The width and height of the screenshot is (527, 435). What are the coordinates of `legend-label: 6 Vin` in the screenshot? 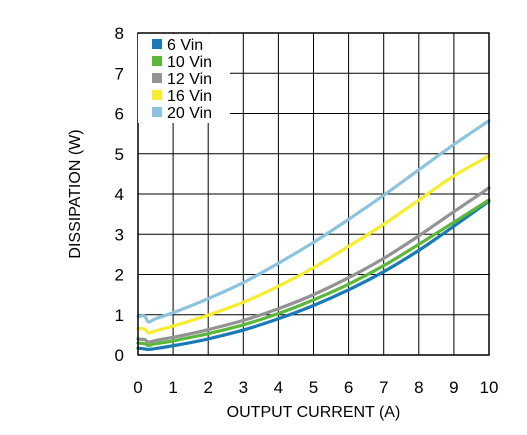 It's located at (185, 45).